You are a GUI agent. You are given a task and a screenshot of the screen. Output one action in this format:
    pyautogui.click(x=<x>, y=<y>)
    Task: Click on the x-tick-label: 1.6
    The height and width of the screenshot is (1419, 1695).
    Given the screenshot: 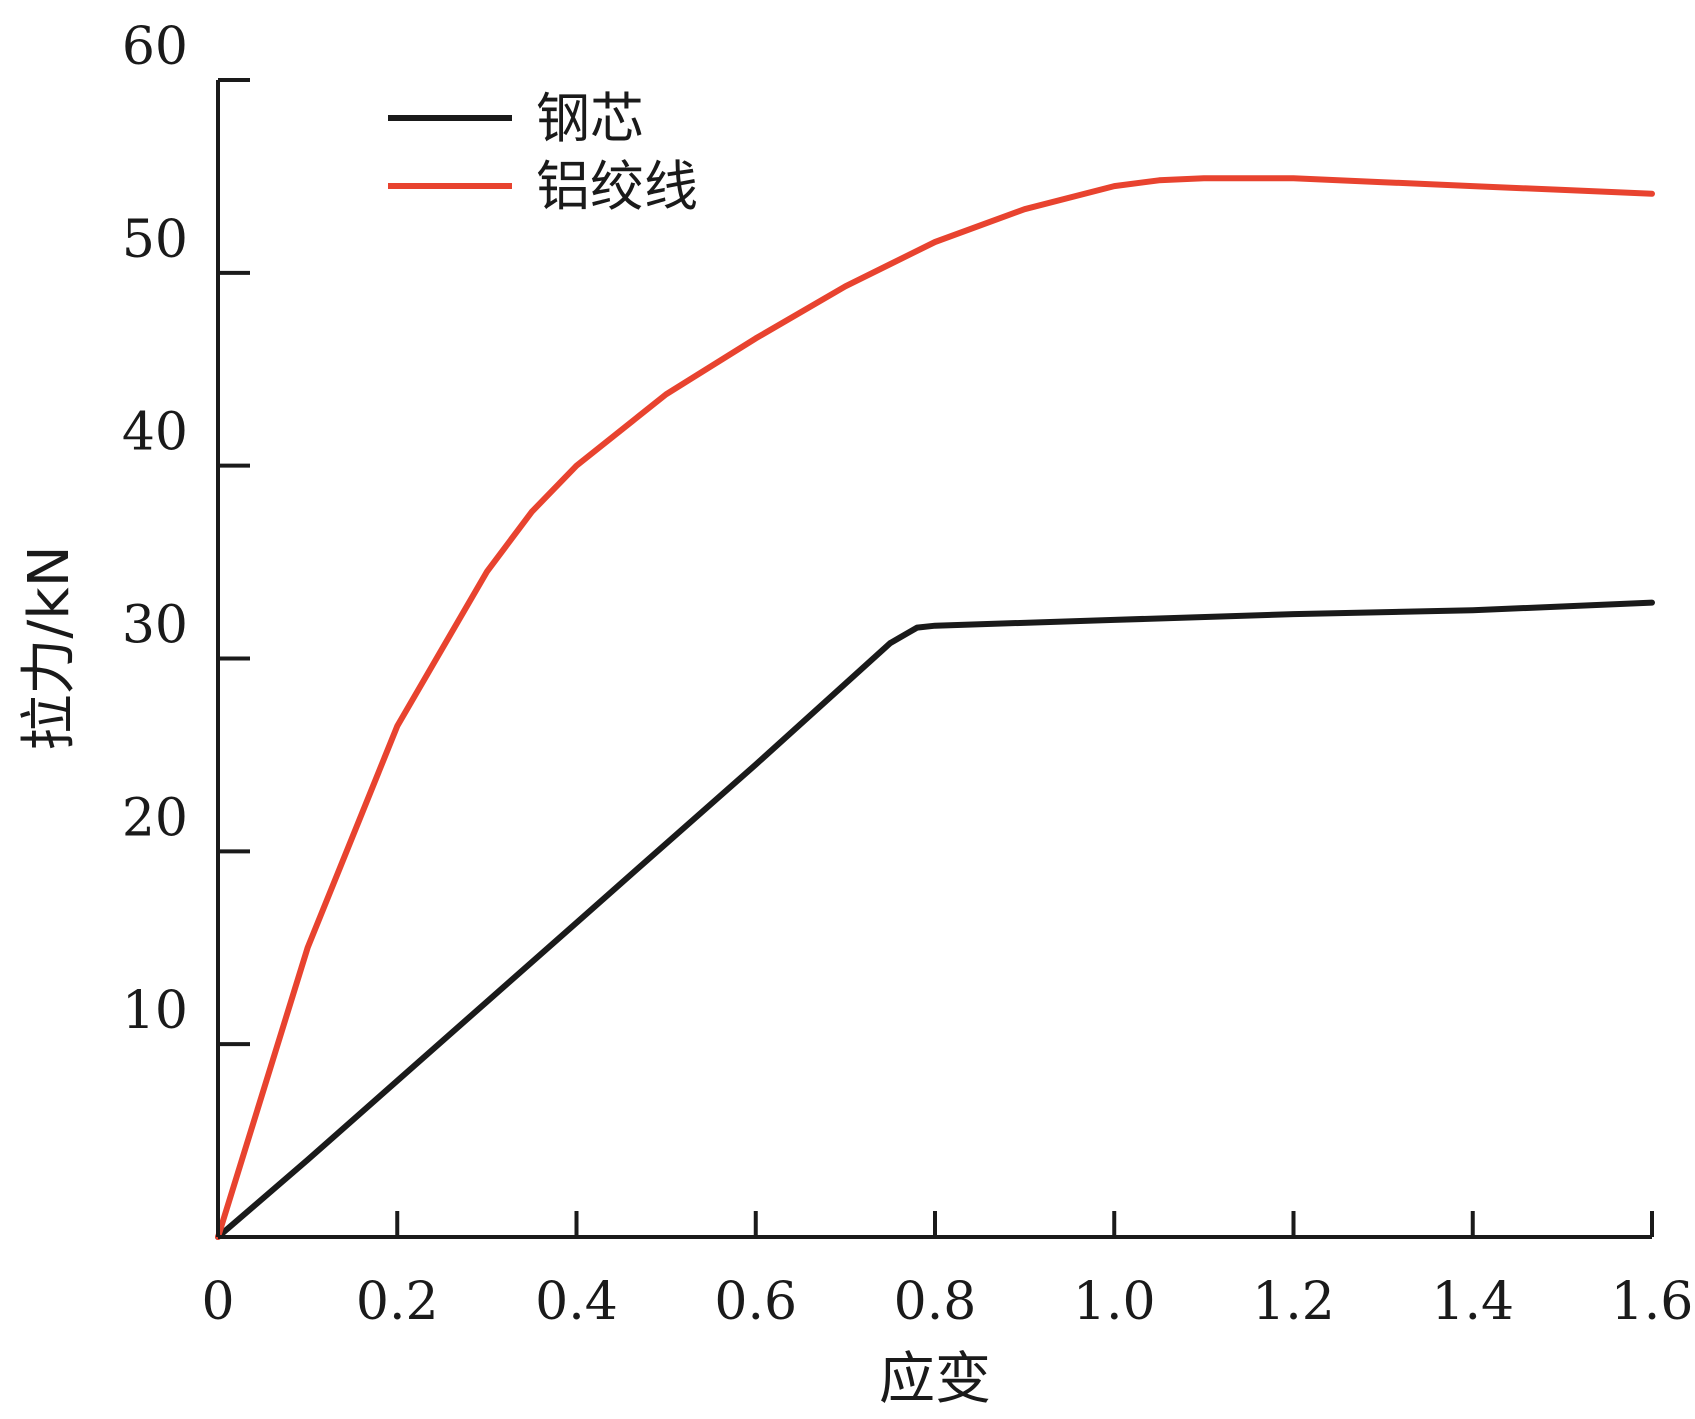 What is the action you would take?
    pyautogui.click(x=1652, y=1302)
    